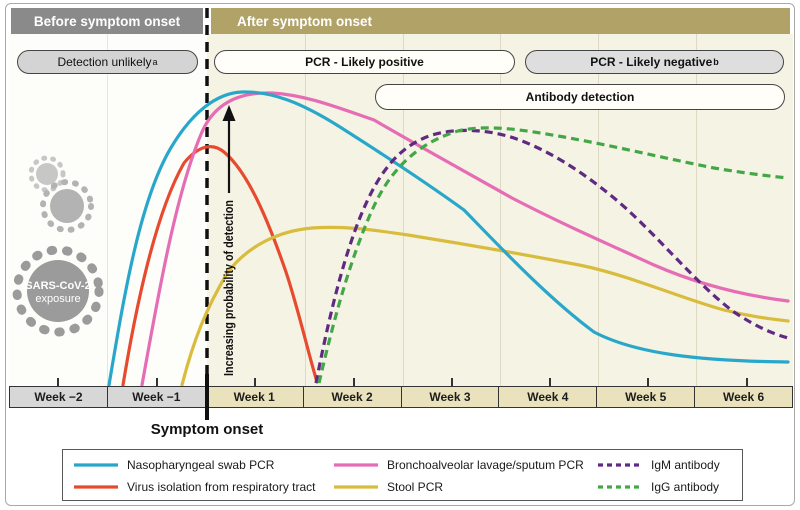  I want to click on pill-pcr-negative-label: PCR - Likely negative, so click(651, 62).